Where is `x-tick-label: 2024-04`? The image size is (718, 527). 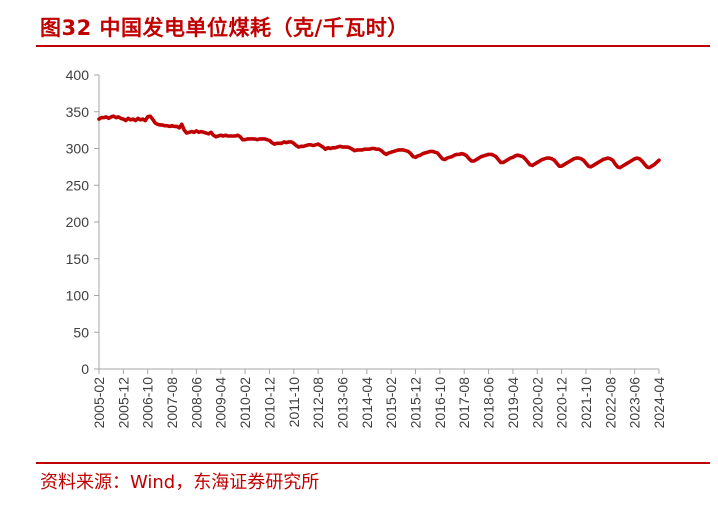 x-tick-label: 2024-04 is located at coordinates (659, 403).